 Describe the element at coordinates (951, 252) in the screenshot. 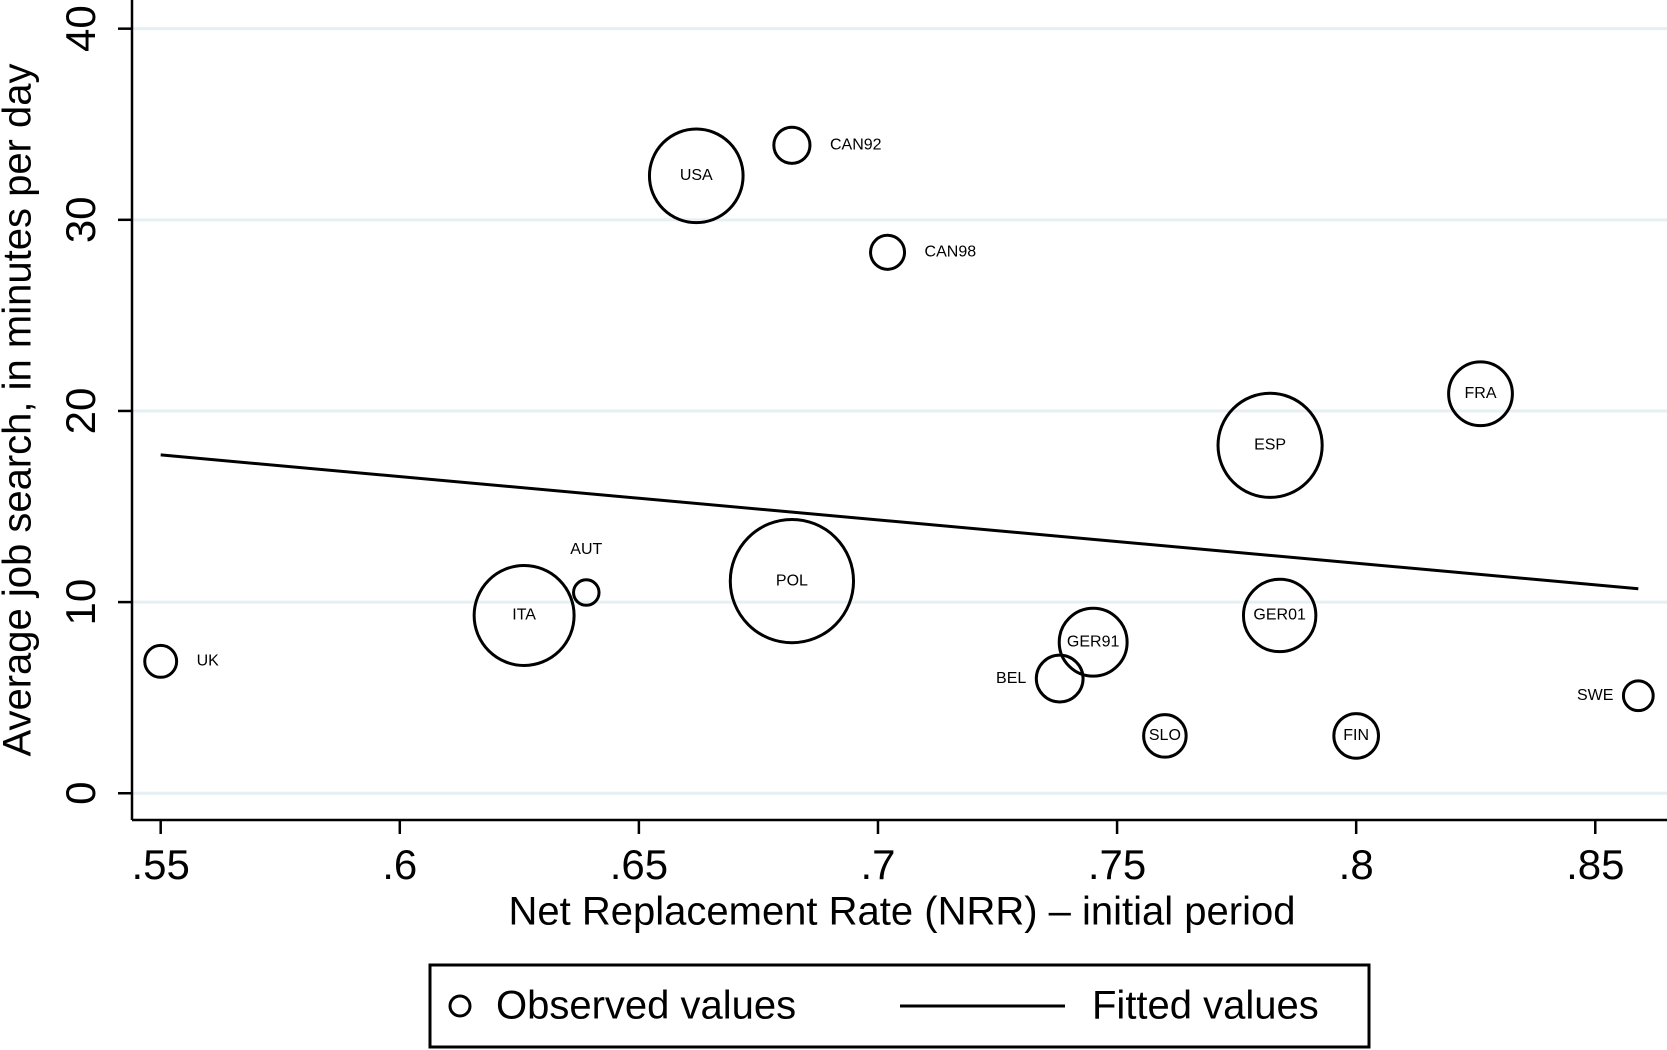

I see `point-label: CAN98` at that location.